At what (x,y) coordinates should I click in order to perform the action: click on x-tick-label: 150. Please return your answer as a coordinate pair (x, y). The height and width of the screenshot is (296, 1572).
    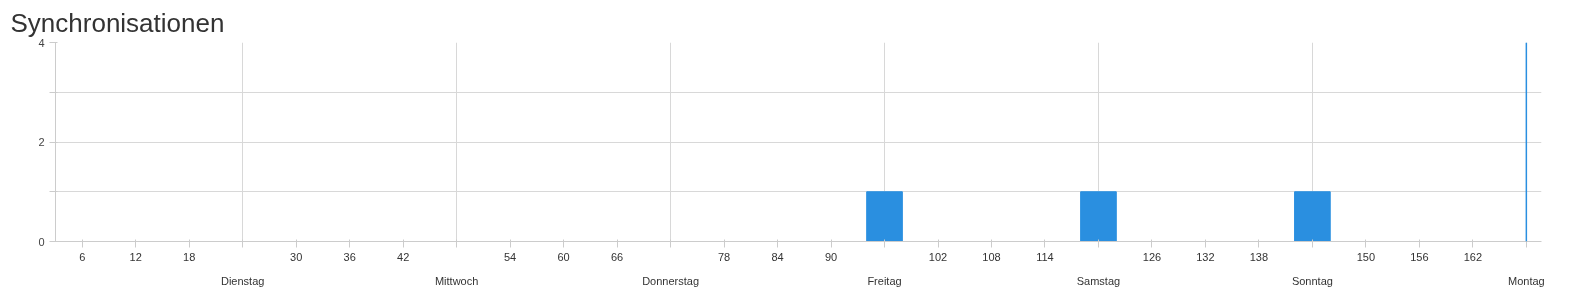
    Looking at the image, I should click on (1366, 256).